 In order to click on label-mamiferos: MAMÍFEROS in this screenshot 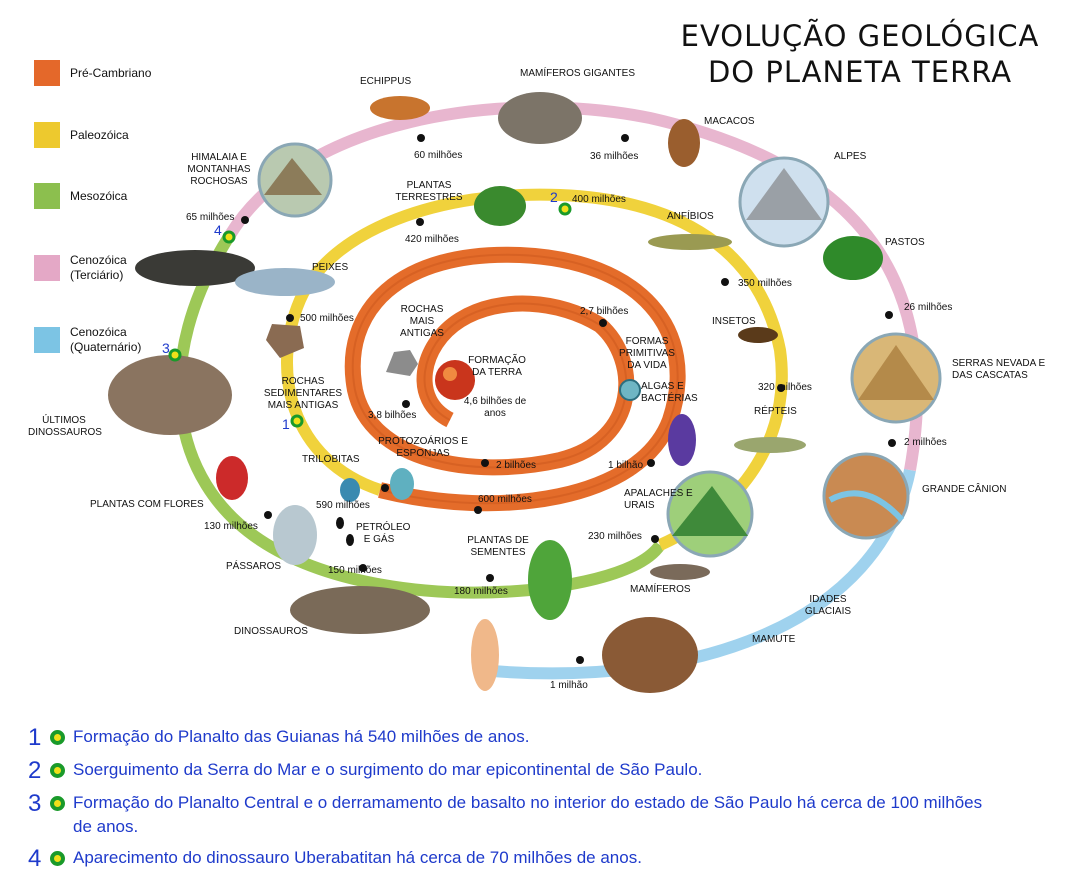, I will do `click(660, 589)`.